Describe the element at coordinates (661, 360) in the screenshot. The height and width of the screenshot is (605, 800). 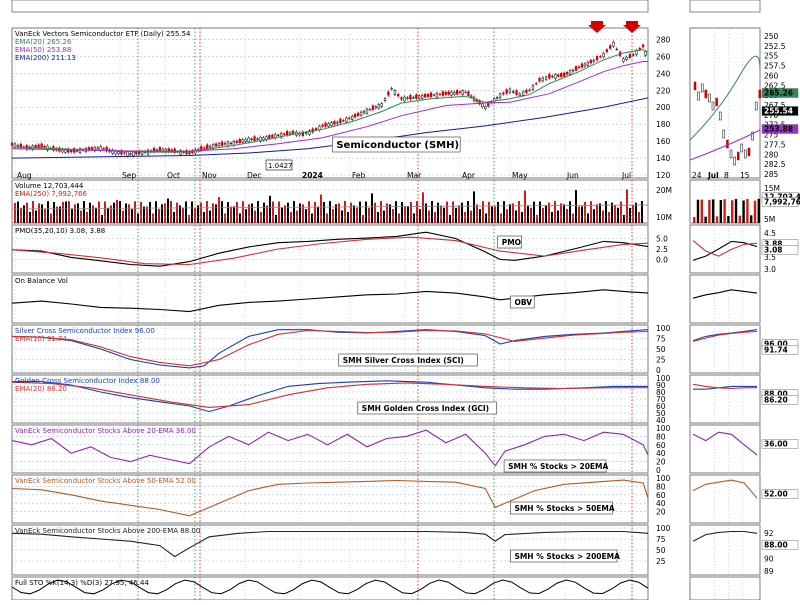
I see `y-tick-sci-3: 25` at that location.